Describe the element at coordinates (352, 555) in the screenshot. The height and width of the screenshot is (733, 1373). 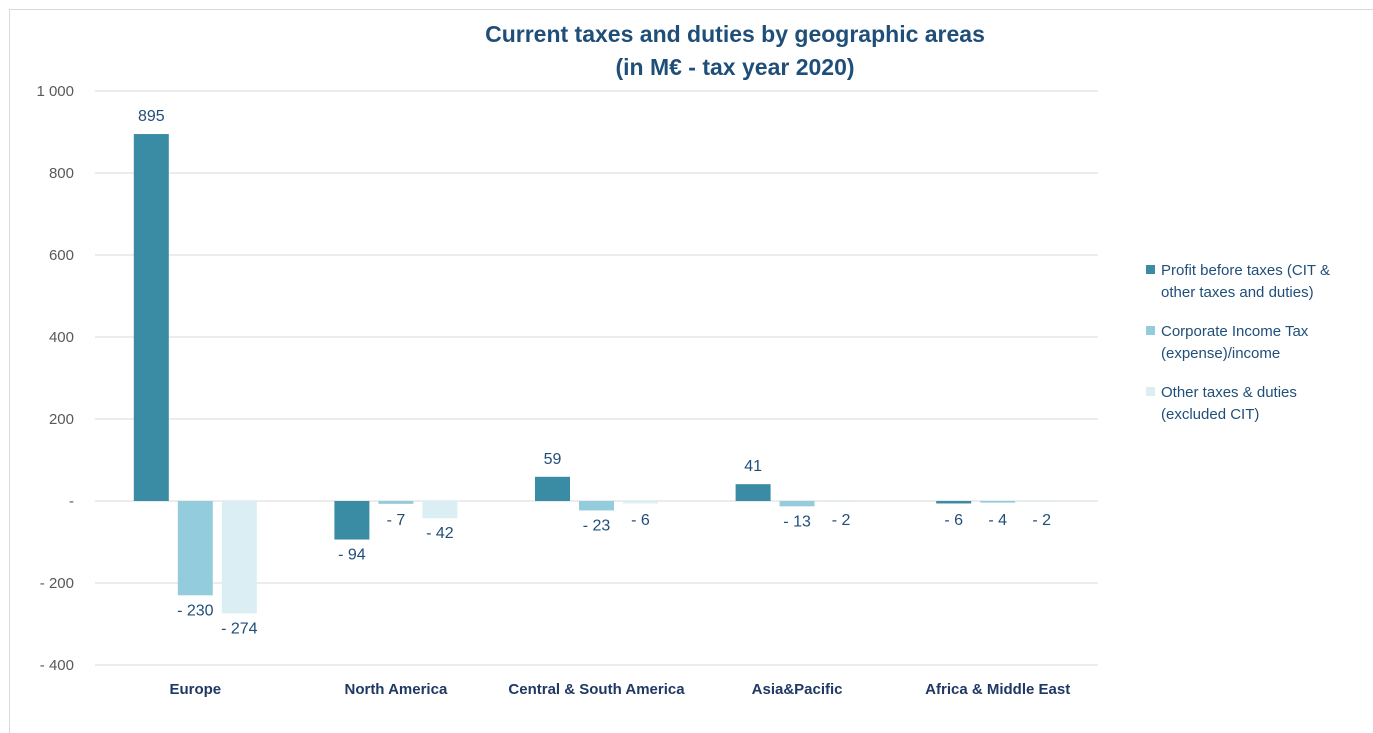
I see `data-label: - 94` at that location.